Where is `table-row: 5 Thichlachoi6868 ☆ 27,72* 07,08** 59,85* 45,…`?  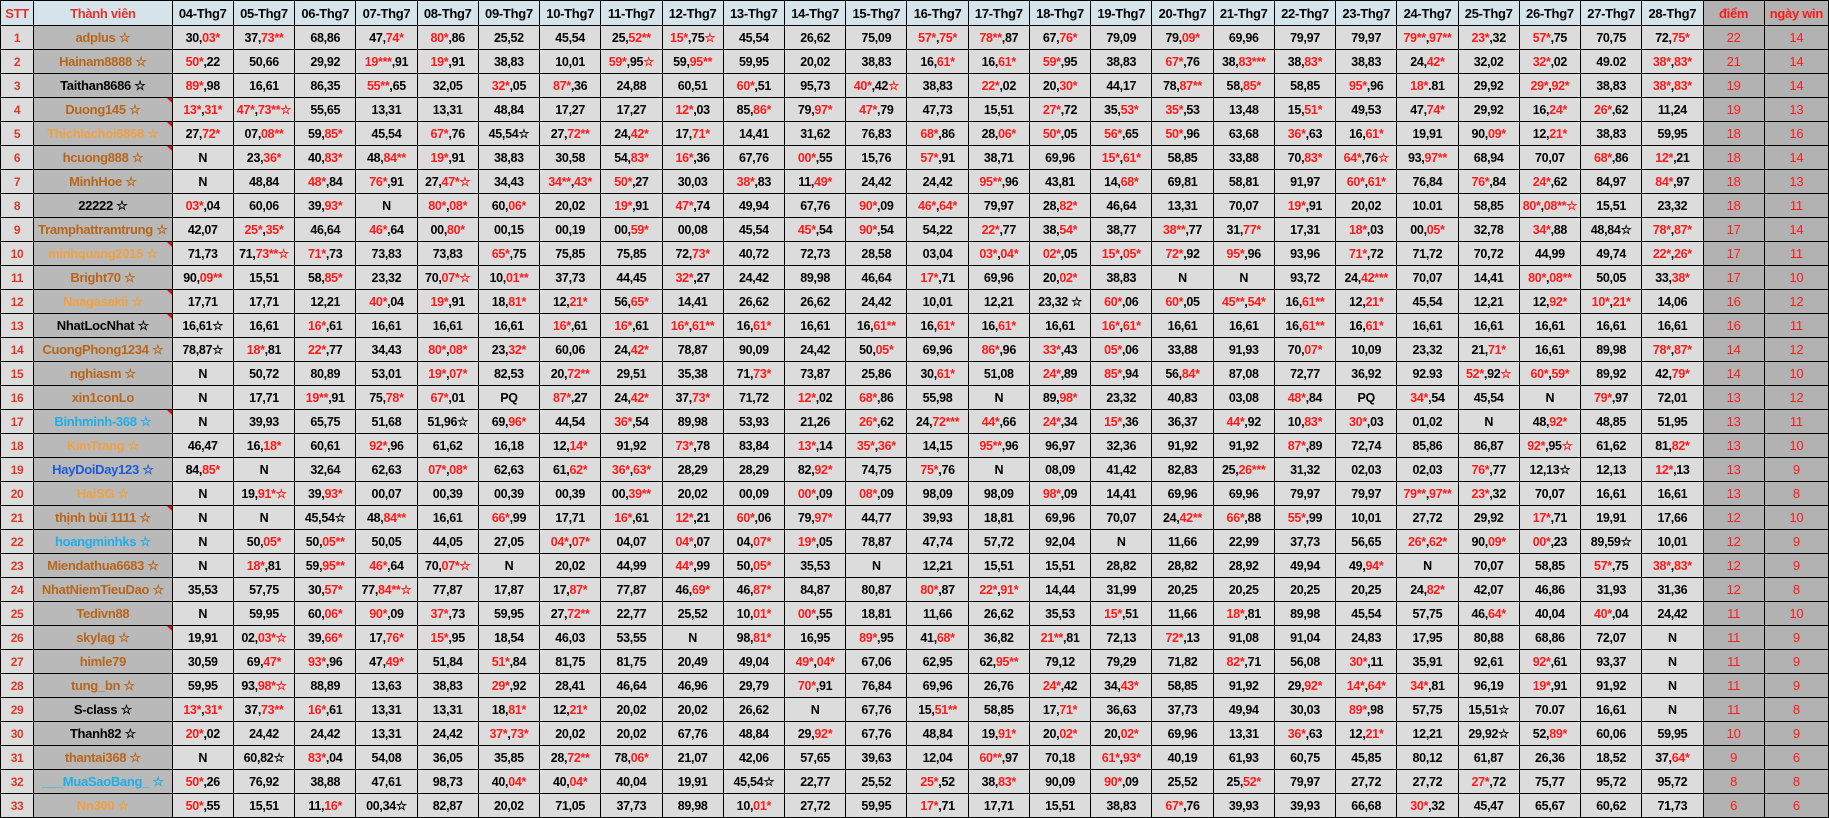 table-row: 5 Thichlachoi6868 ☆ 27,72* 07,08** 59,85* 45,… is located at coordinates (914, 133).